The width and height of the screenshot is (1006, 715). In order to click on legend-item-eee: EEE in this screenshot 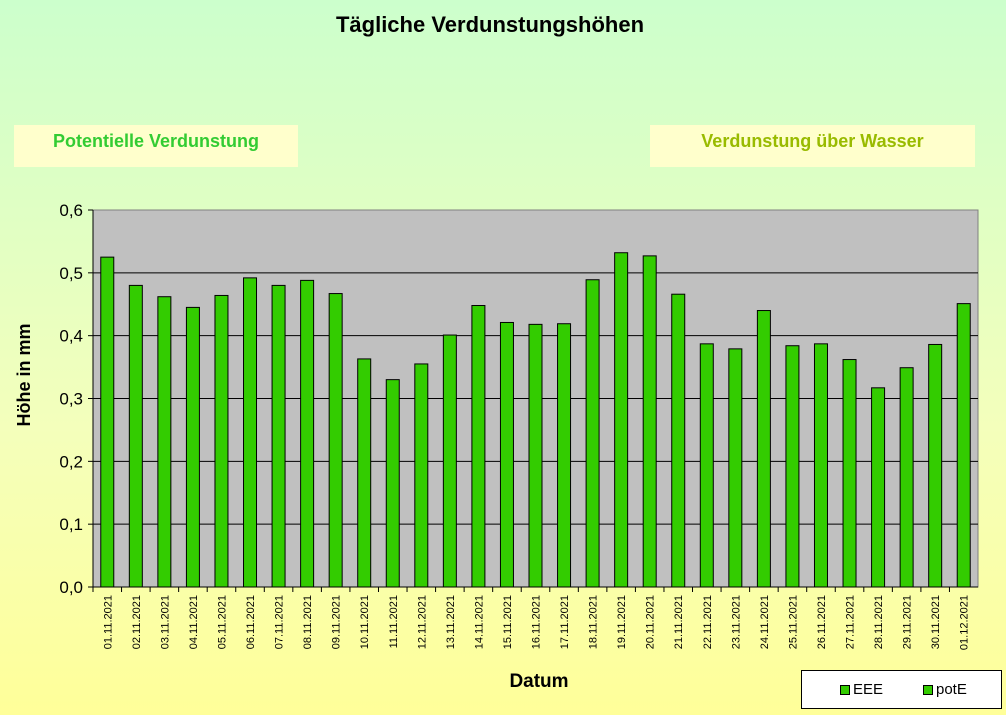, I will do `click(861, 689)`.